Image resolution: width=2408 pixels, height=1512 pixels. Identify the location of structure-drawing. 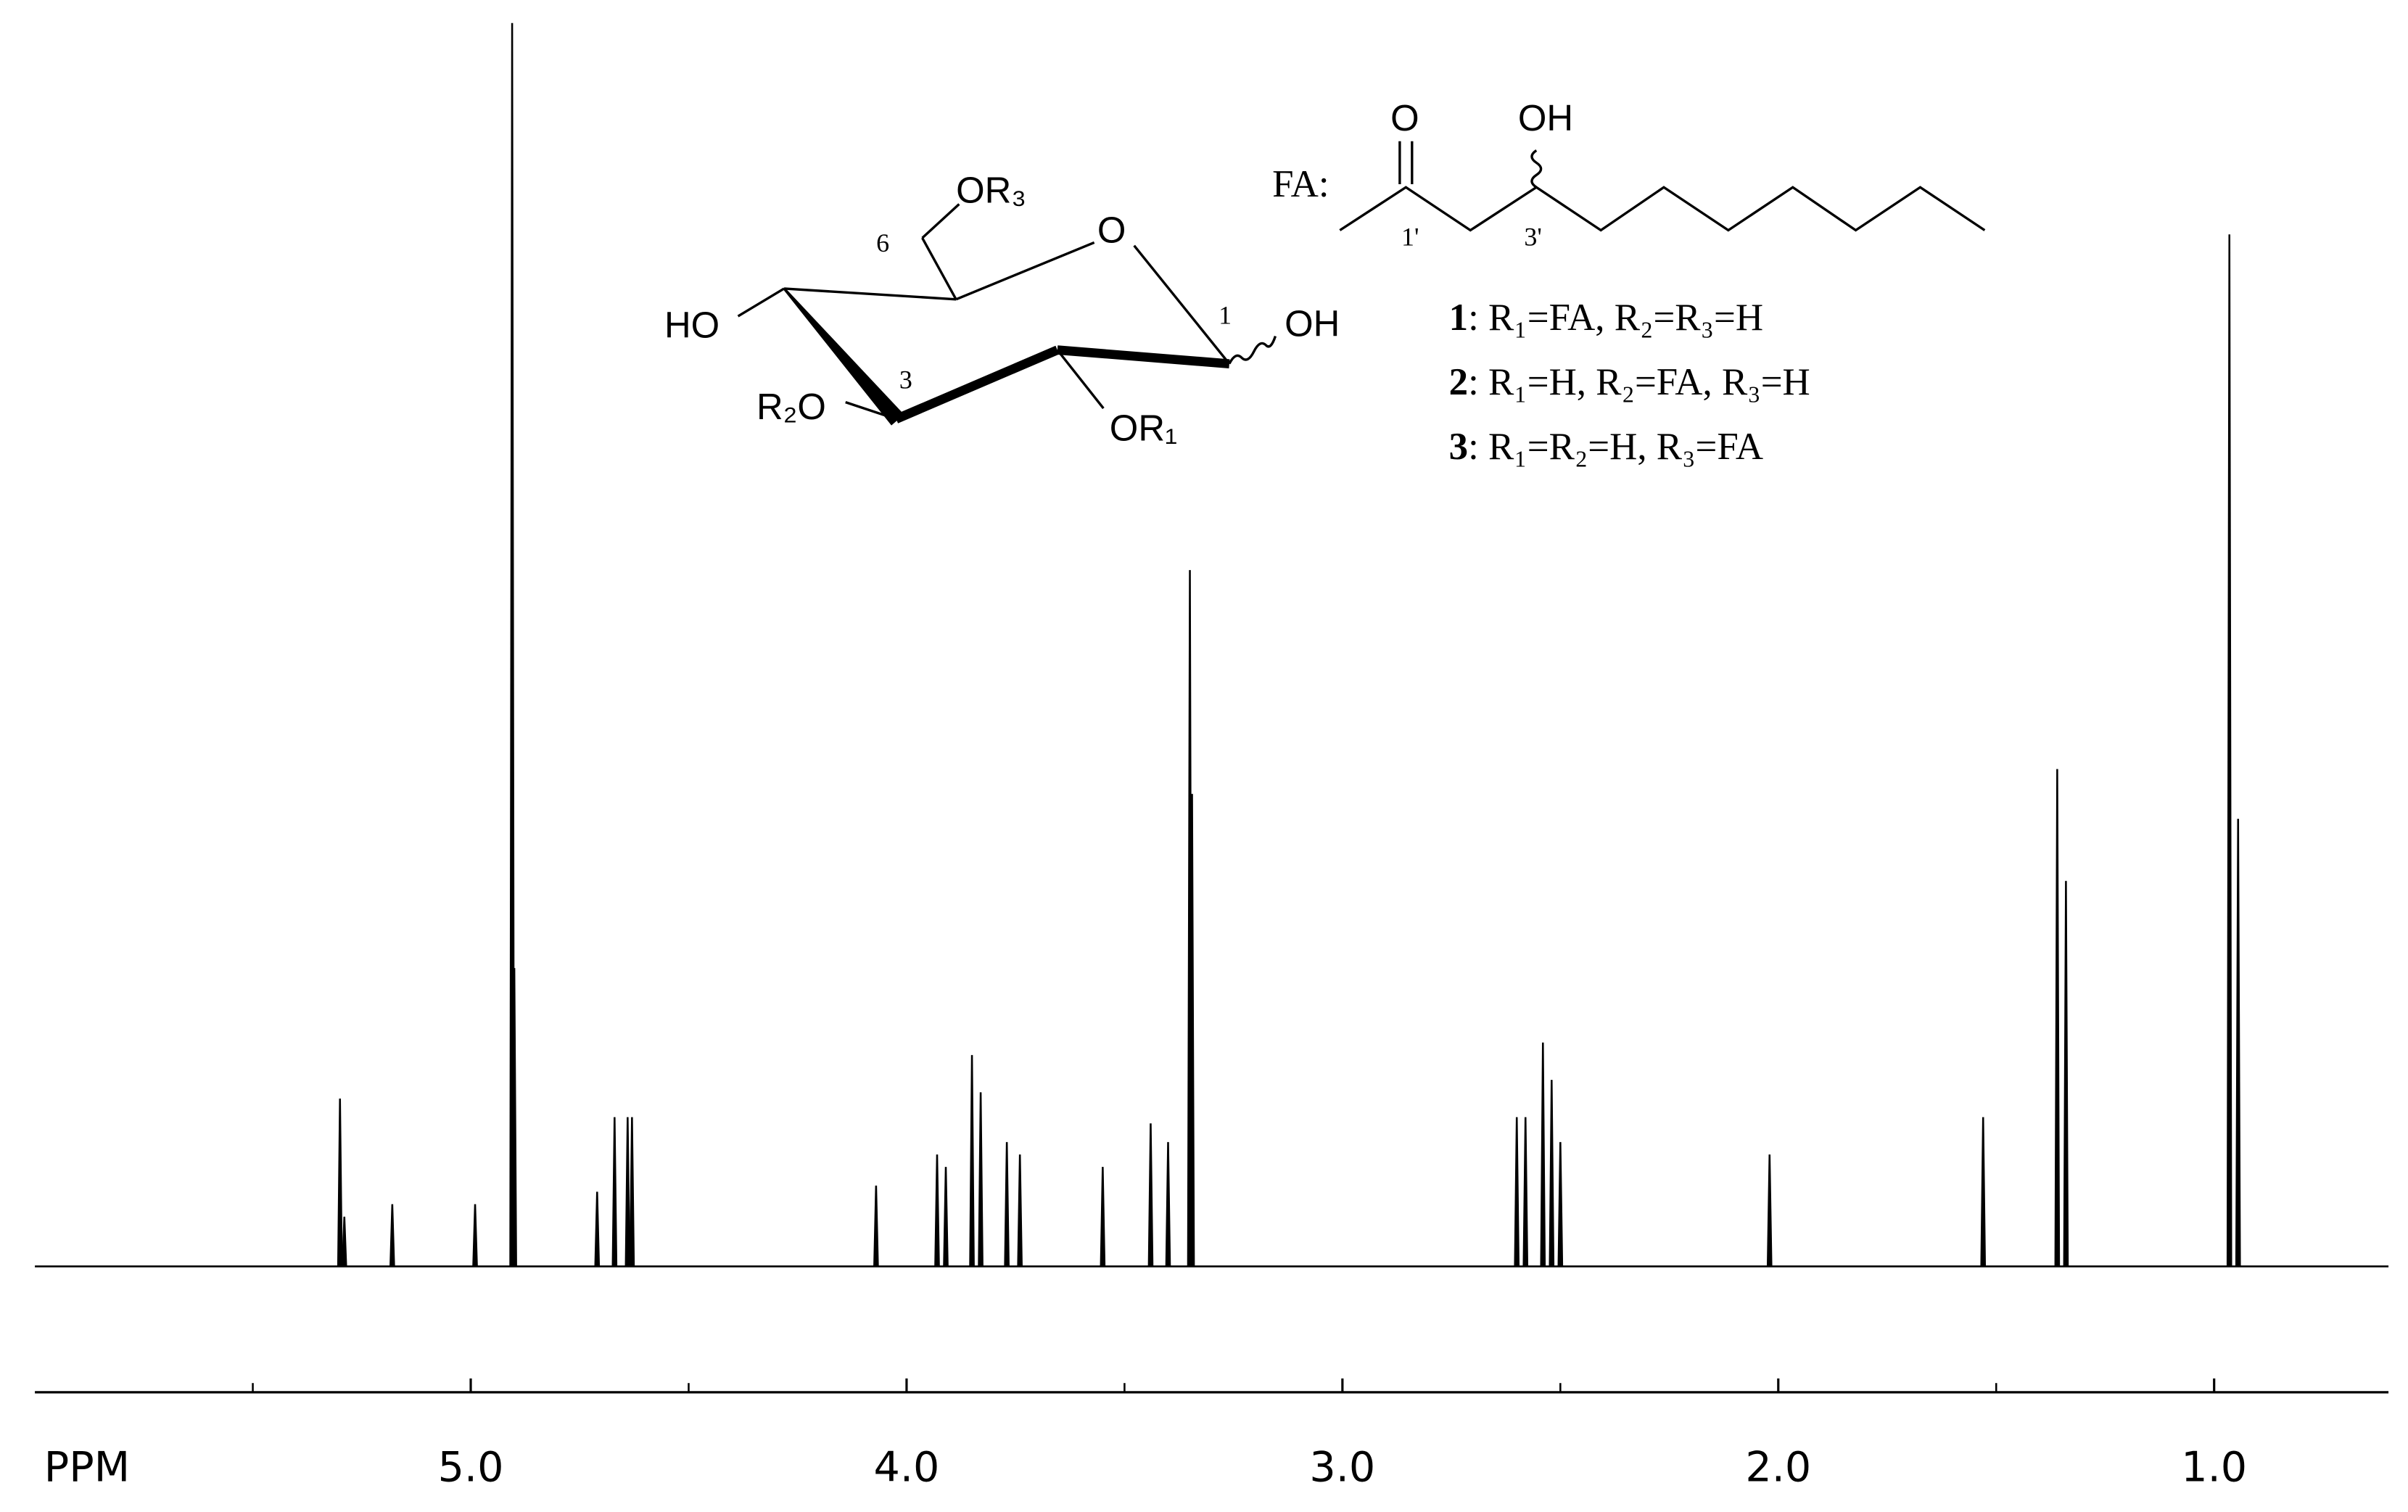
(1361, 283).